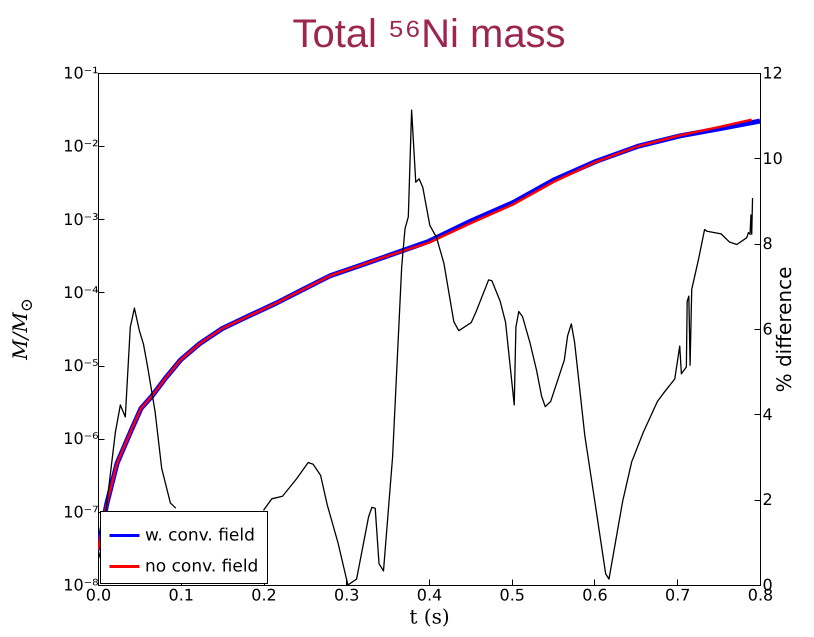 The height and width of the screenshot is (637, 814). Describe the element at coordinates (767, 329) in the screenshot. I see `y2-tick-label: 6` at that location.